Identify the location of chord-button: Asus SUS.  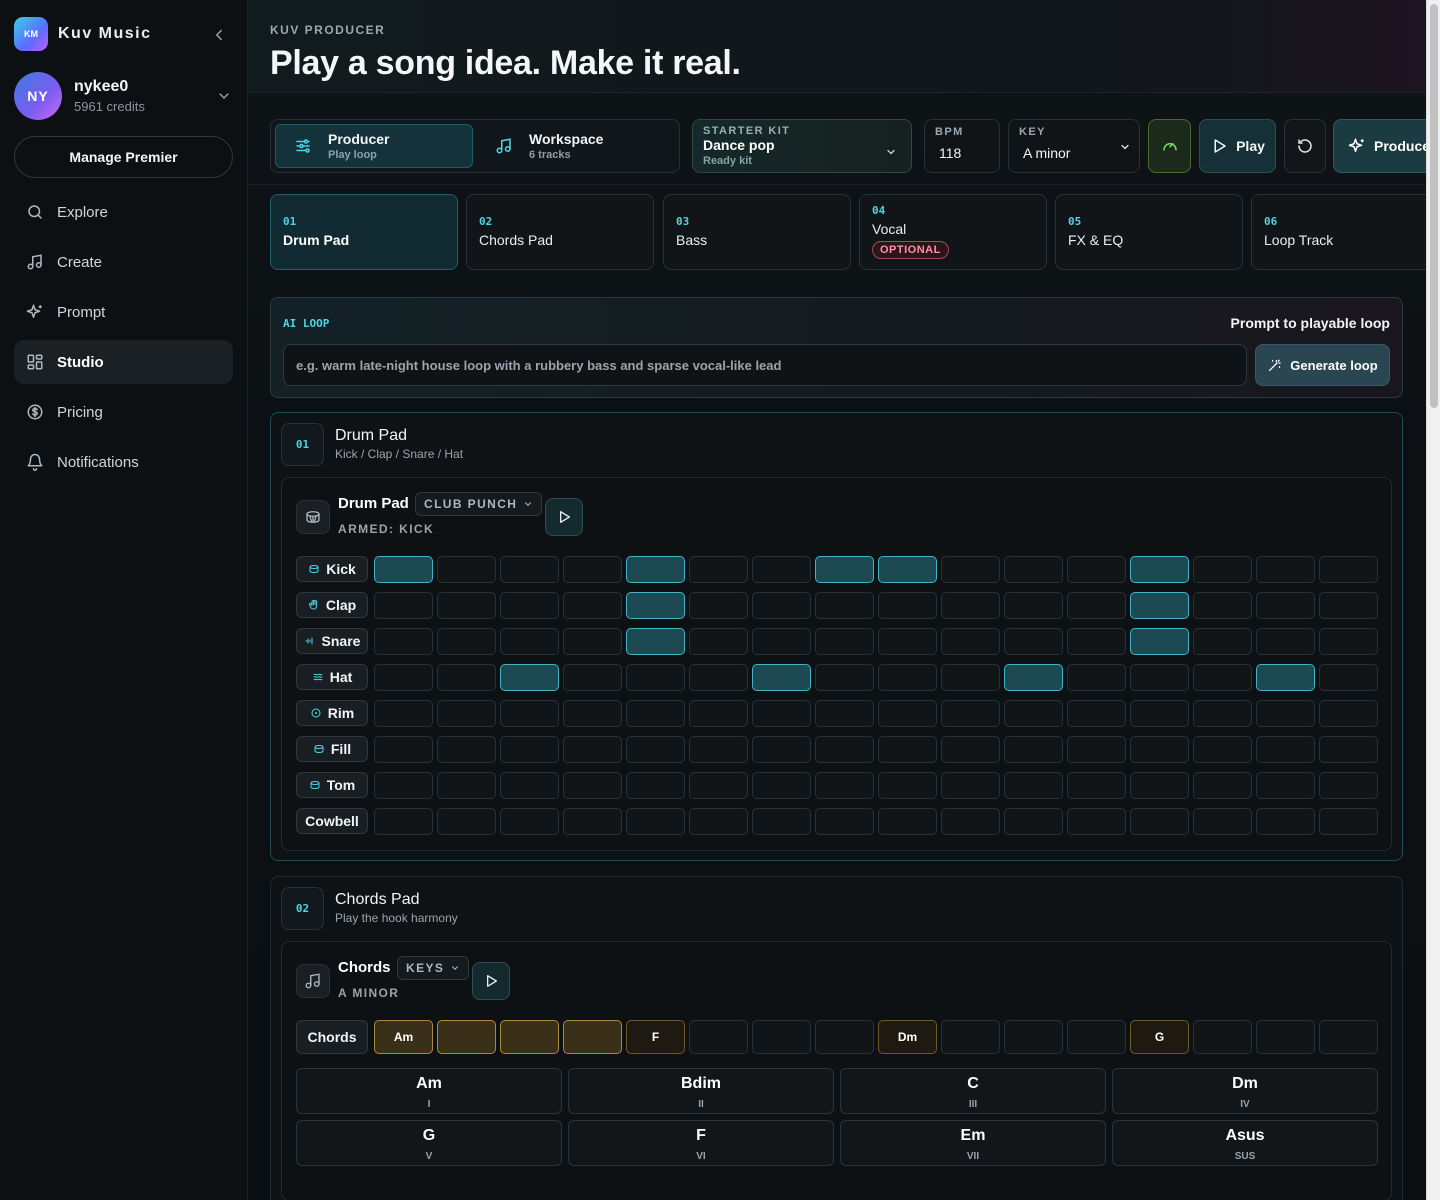
(1245, 1143).